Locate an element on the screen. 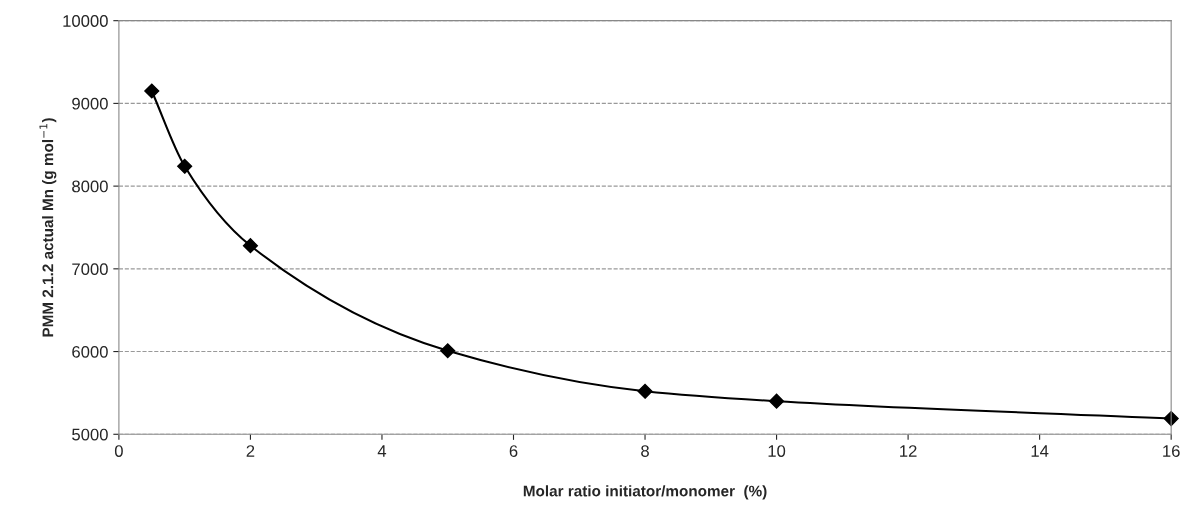 The image size is (1189, 517). x-tick-label: 10 is located at coordinates (777, 451).